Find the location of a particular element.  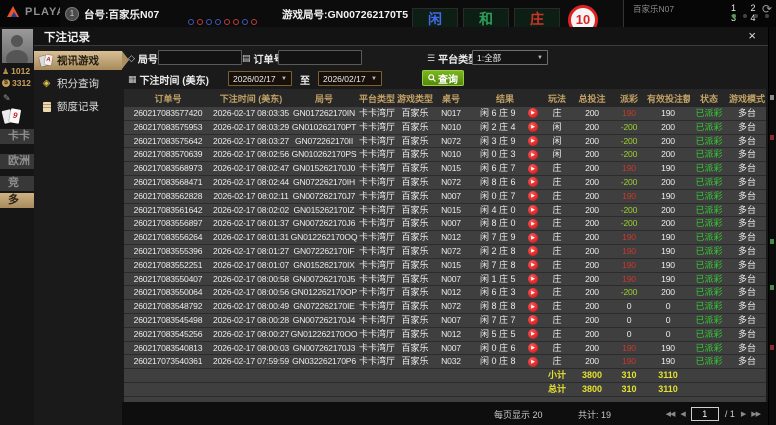

cell-valid: 0 is located at coordinates (668, 334).